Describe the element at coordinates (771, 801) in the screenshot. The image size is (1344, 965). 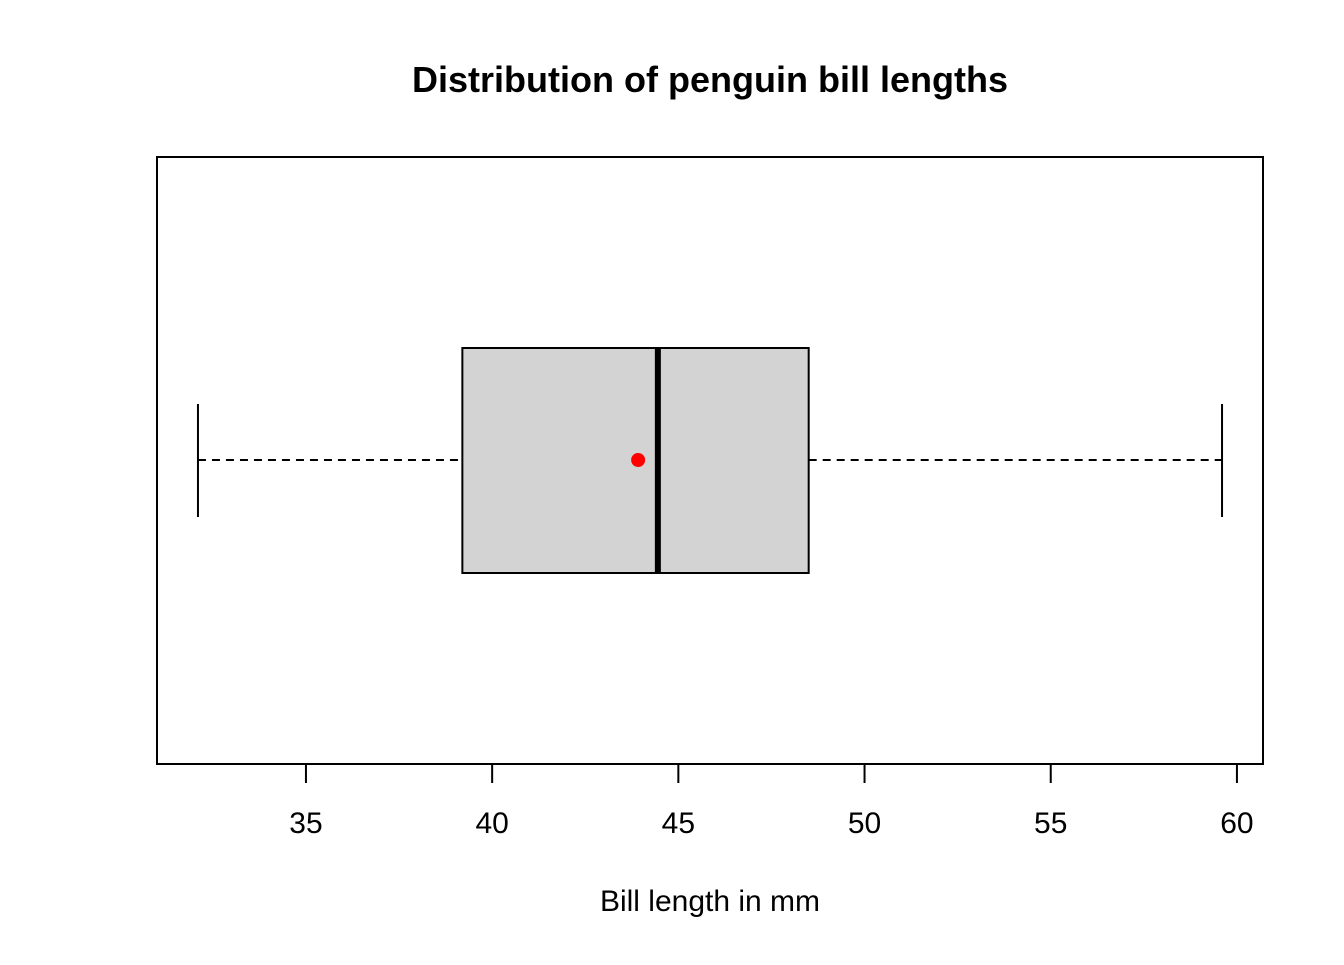
I see `x-axis: 35 40 45 50 55 60` at that location.